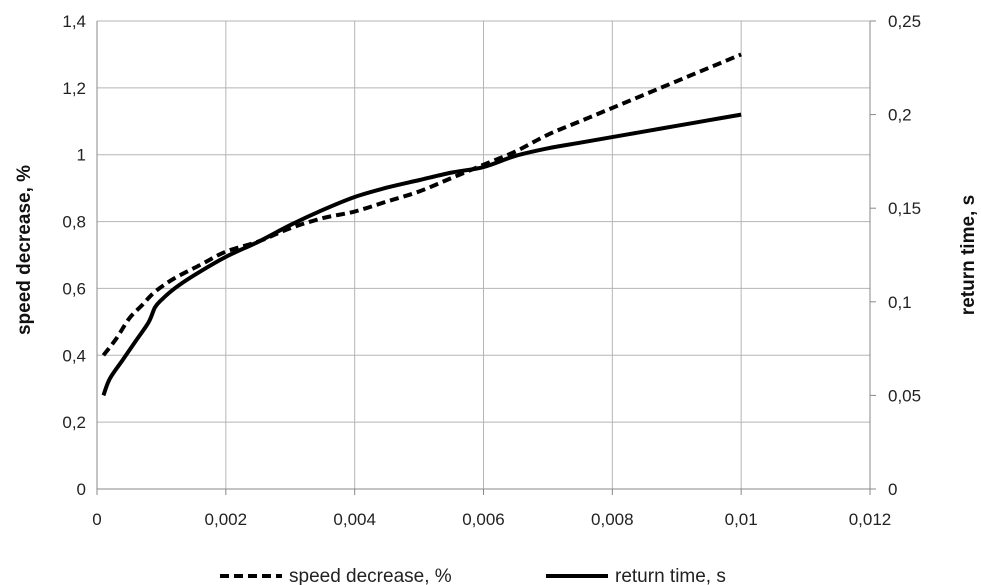 Image resolution: width=981 pixels, height=585 pixels. What do you see at coordinates (473, 575) in the screenshot?
I see `legend: speed decrease, % return time, s` at bounding box center [473, 575].